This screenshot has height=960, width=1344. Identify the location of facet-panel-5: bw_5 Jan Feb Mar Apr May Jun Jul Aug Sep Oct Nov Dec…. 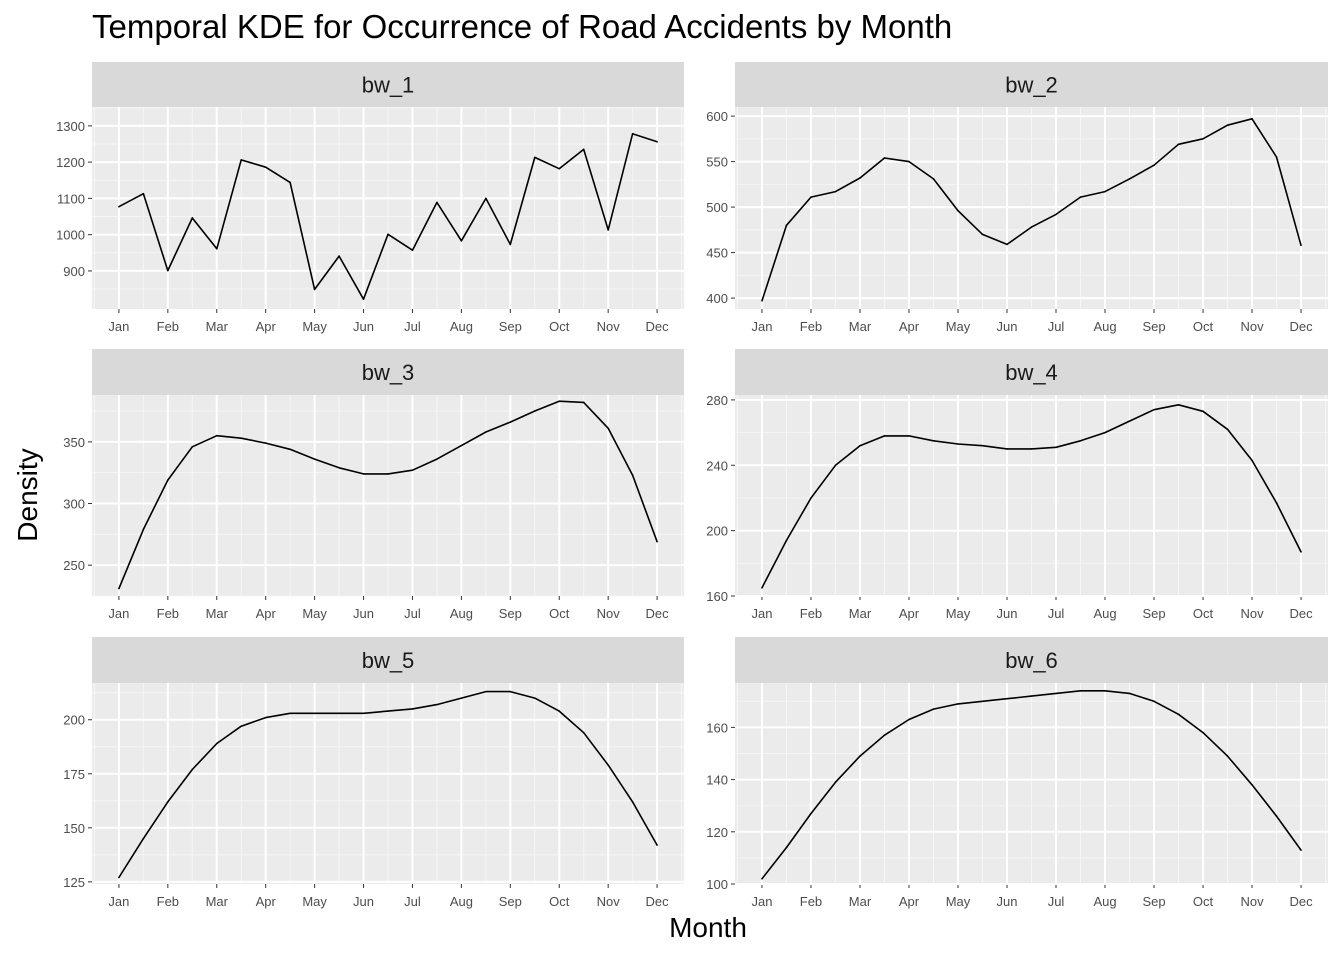
(373, 773).